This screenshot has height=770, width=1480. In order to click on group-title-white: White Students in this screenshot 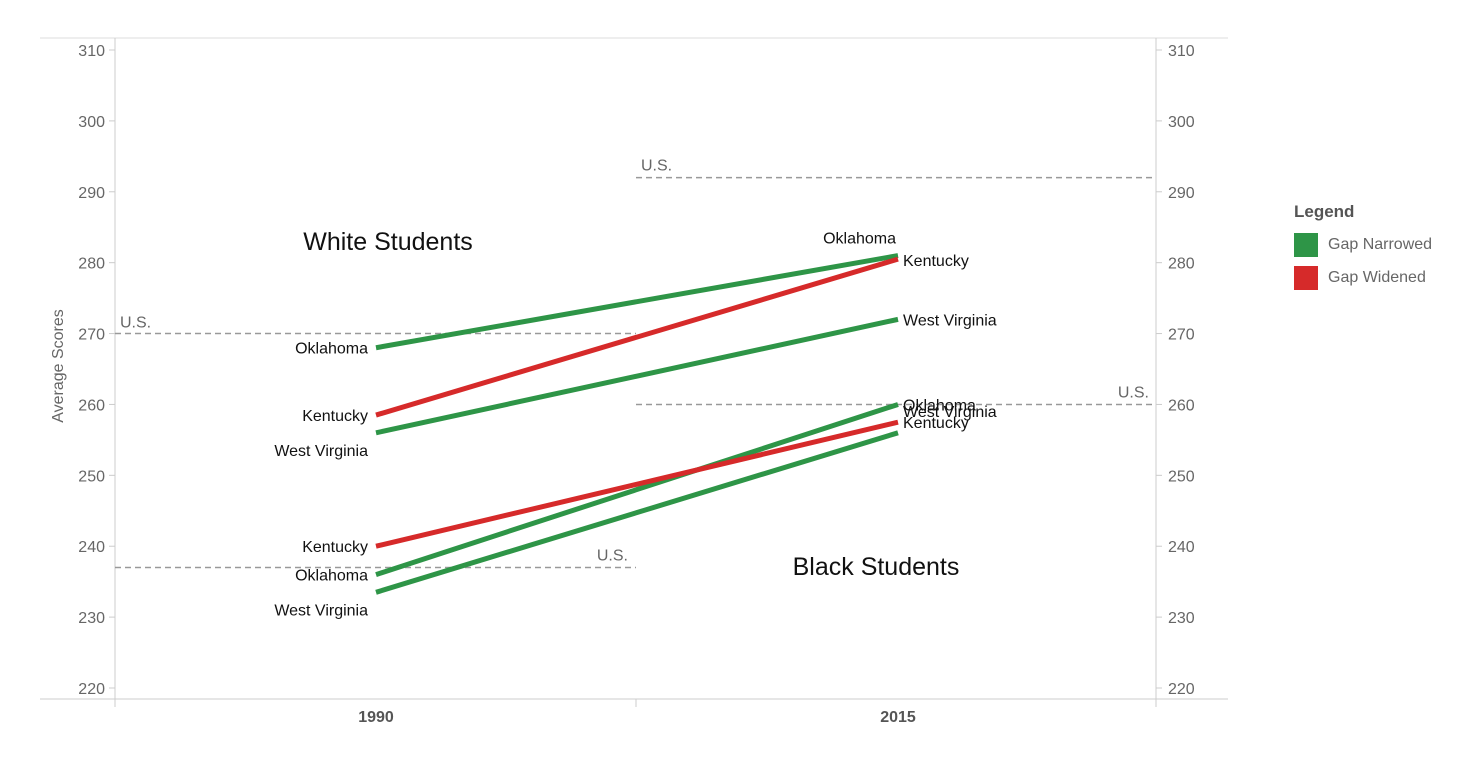, I will do `click(388, 242)`.